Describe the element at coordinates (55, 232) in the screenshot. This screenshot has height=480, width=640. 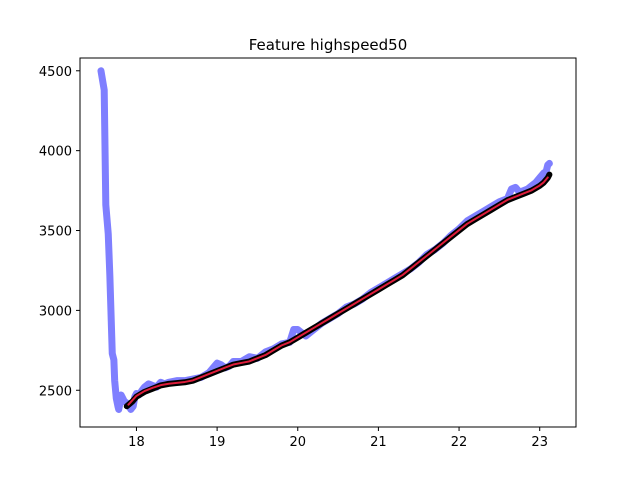
I see `y-tick-label-2: 3500` at that location.